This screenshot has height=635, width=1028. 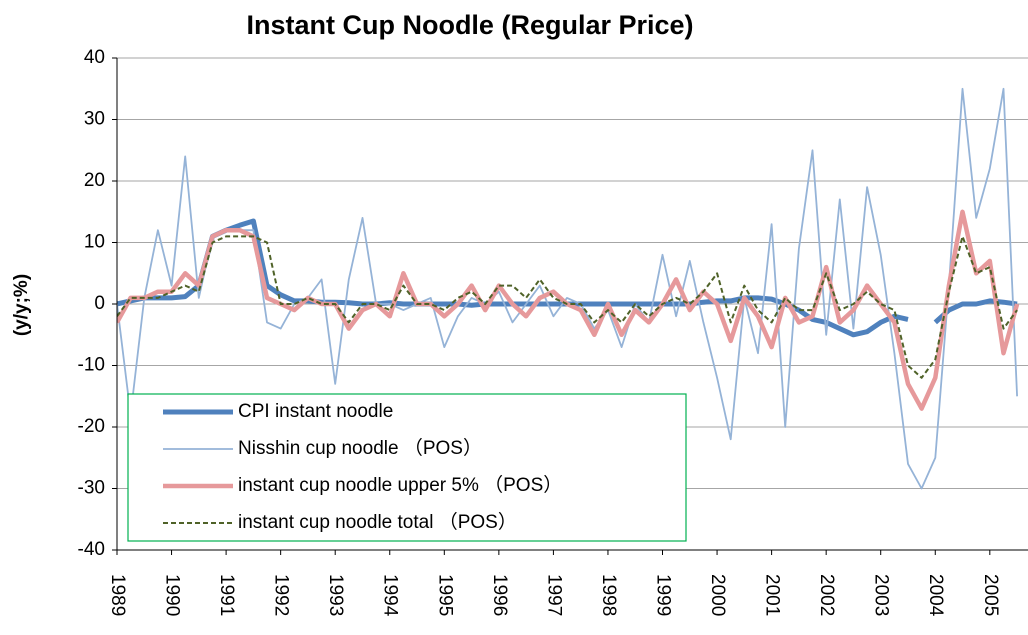 I want to click on y-tick-label: -30, so click(x=91, y=488).